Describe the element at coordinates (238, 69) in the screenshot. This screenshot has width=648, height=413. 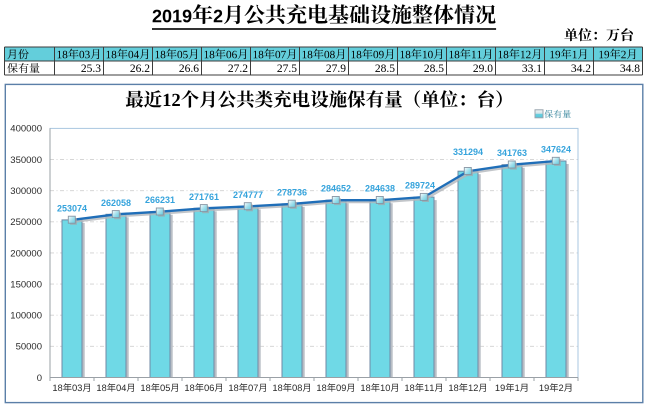
I see `svg-text: 27.2` at that location.